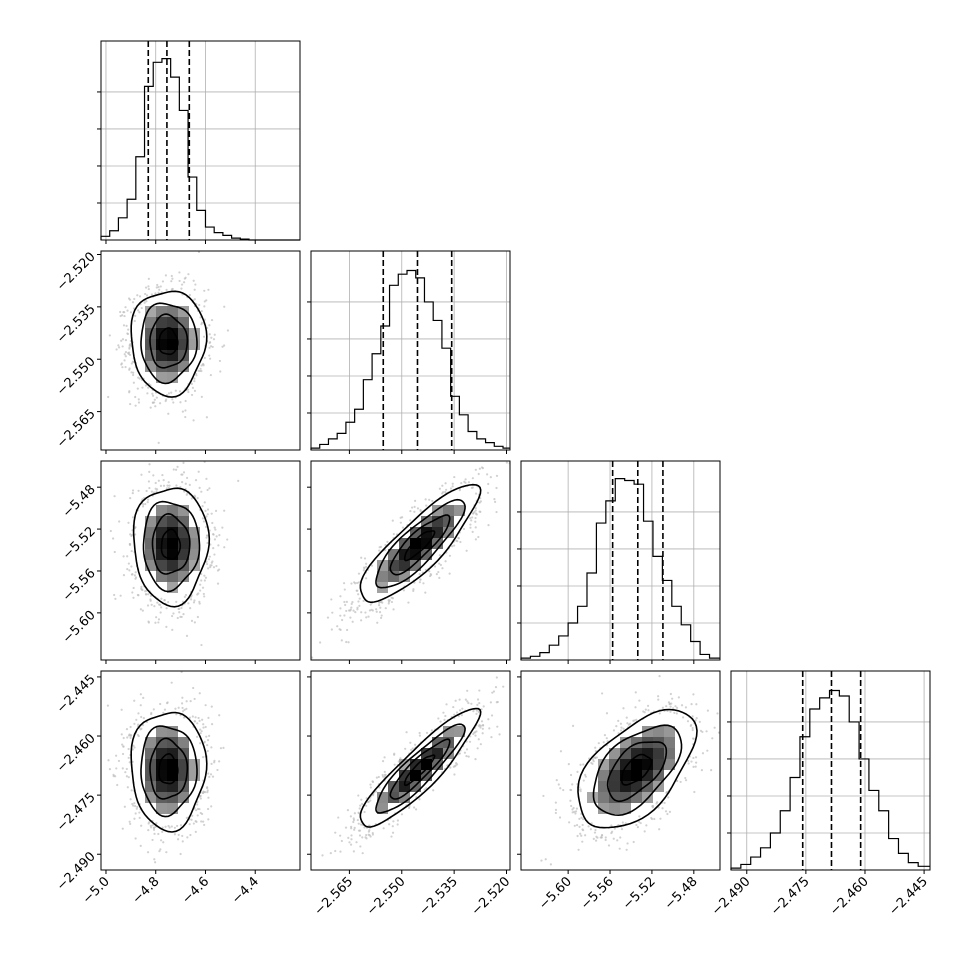 This screenshot has width=970, height=970. Describe the element at coordinates (76, 812) in the screenshot. I see `ytick-label-4-2: −2.475` at that location.